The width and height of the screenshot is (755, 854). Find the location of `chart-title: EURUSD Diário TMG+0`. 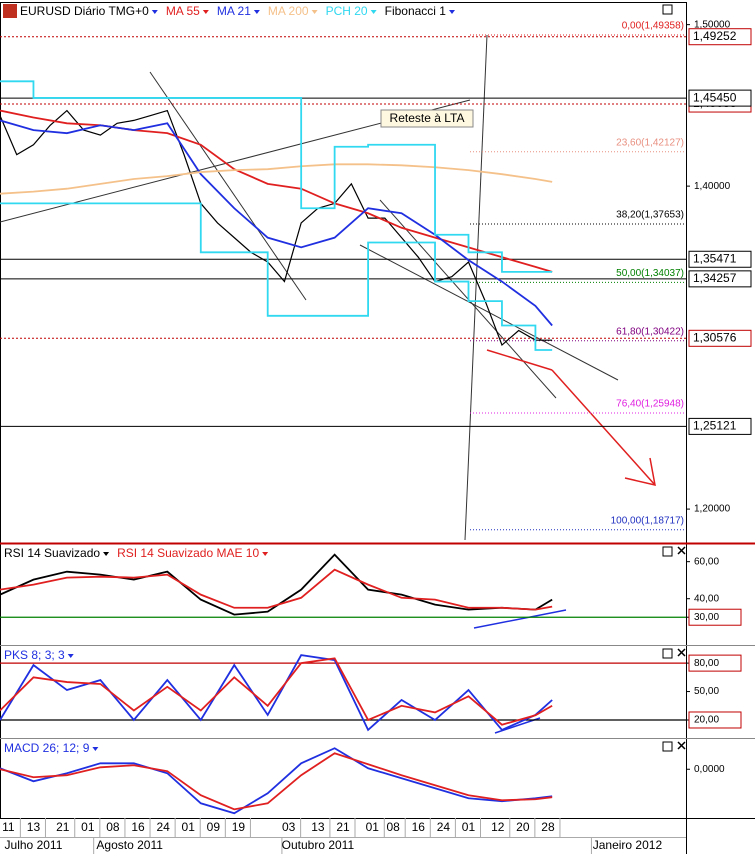

chart-title: EURUSD Diário TMG+0 is located at coordinates (84, 11).